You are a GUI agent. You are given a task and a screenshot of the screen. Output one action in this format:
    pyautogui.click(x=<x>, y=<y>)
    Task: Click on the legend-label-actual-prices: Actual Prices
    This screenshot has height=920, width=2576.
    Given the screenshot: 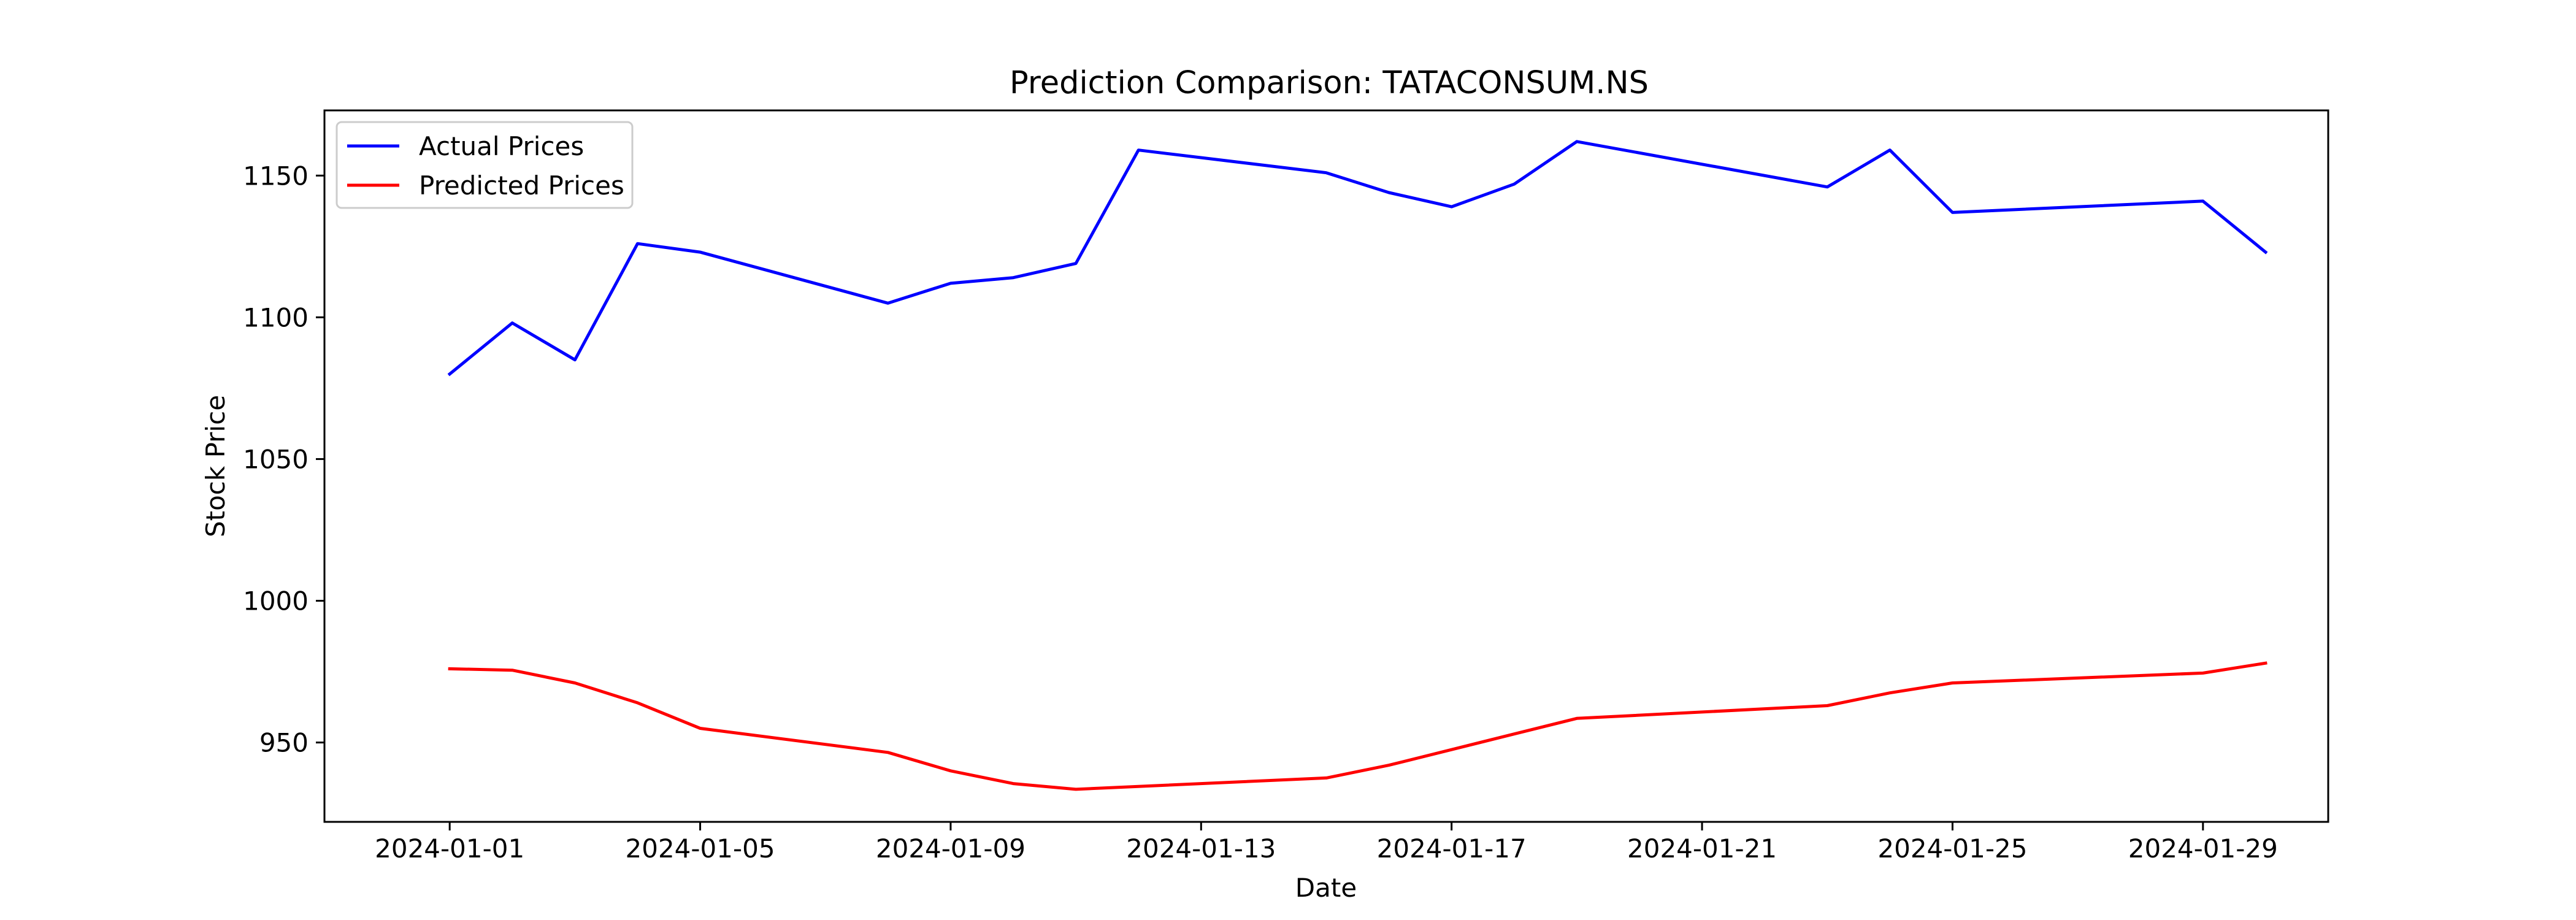 What is the action you would take?
    pyautogui.click(x=501, y=146)
    